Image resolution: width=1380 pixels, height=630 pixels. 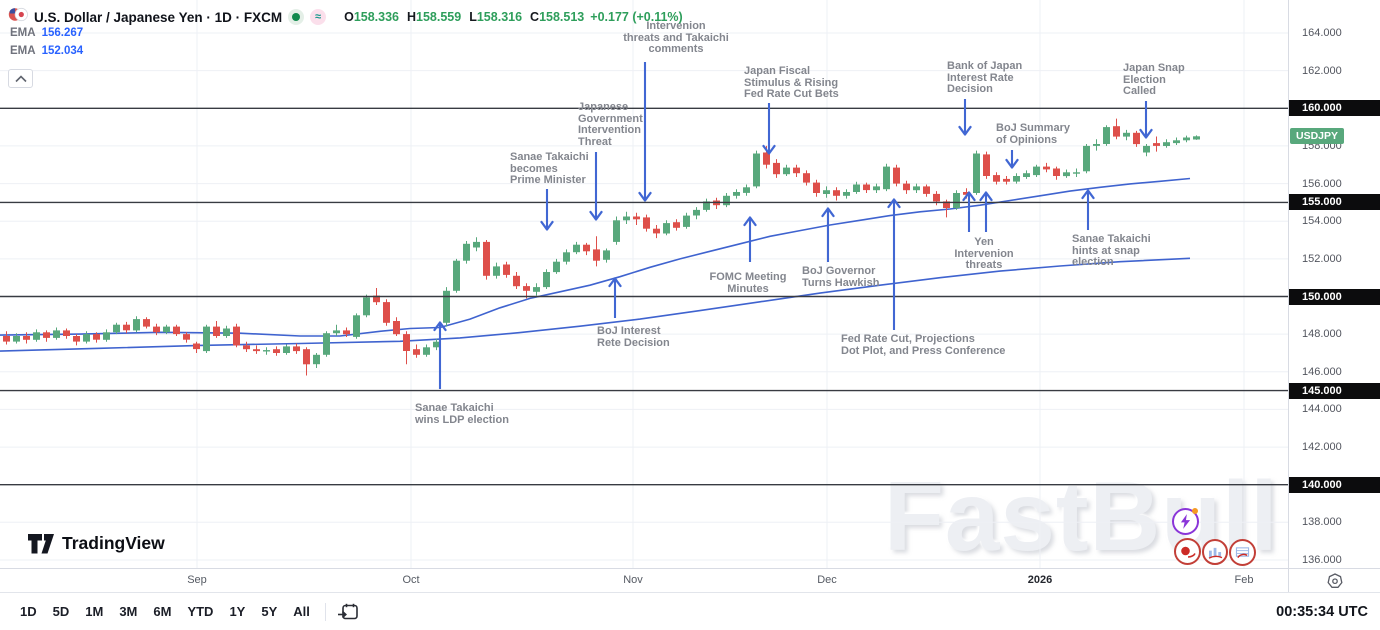 I want to click on ema-value: 156.267, so click(x=62, y=33).